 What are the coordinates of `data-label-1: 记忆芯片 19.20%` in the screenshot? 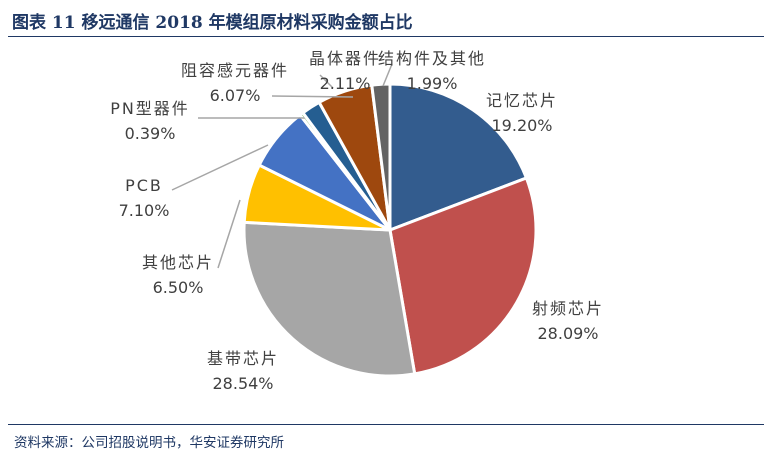 It's located at (522, 113).